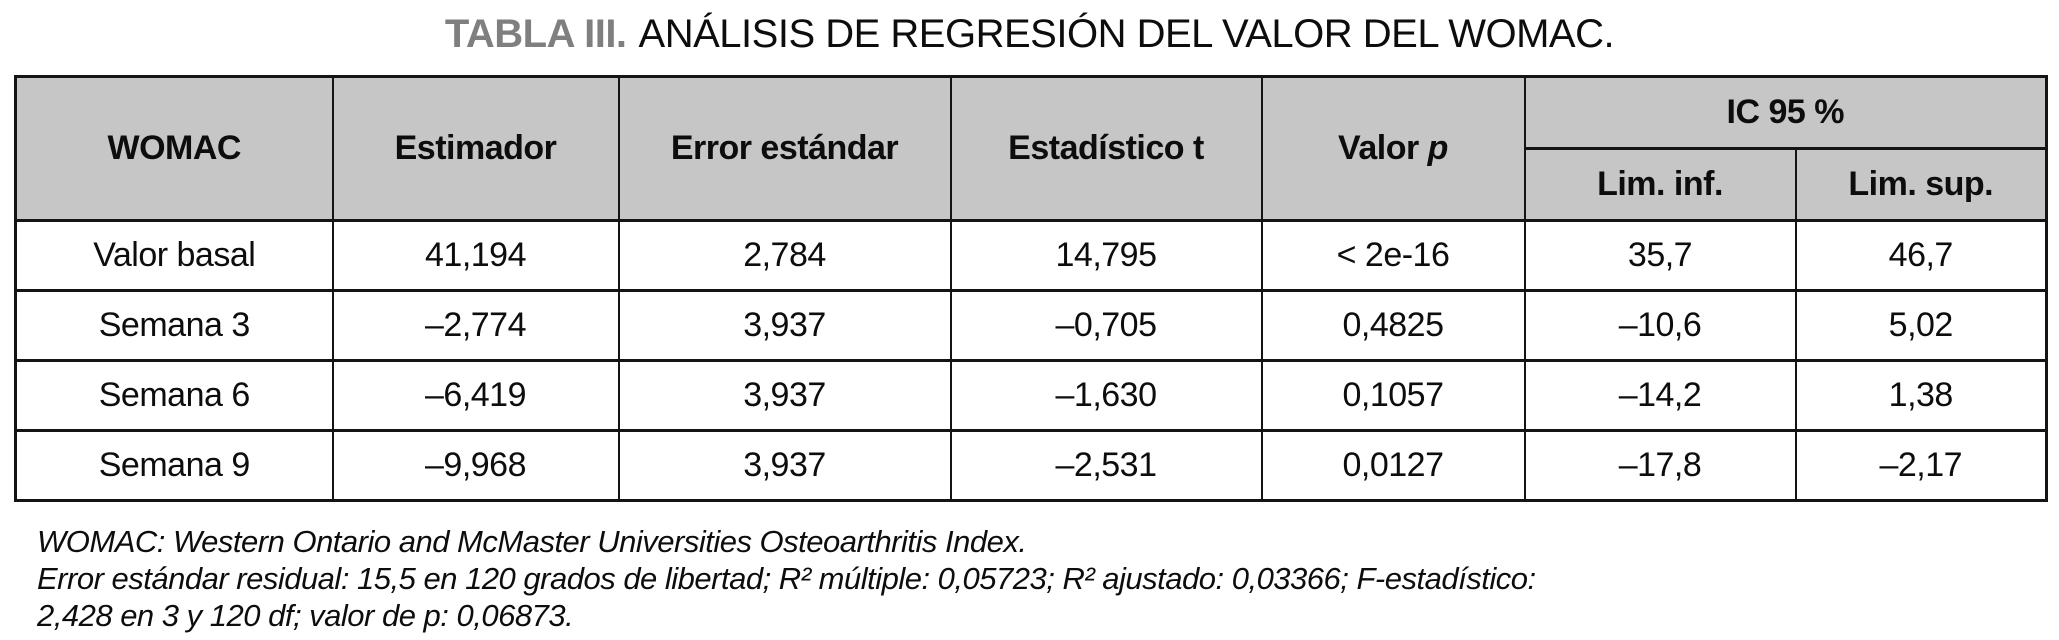 The width and height of the screenshot is (2059, 640). What do you see at coordinates (1660, 465) in the screenshot?
I see `cell-lim-inf: –17,8` at bounding box center [1660, 465].